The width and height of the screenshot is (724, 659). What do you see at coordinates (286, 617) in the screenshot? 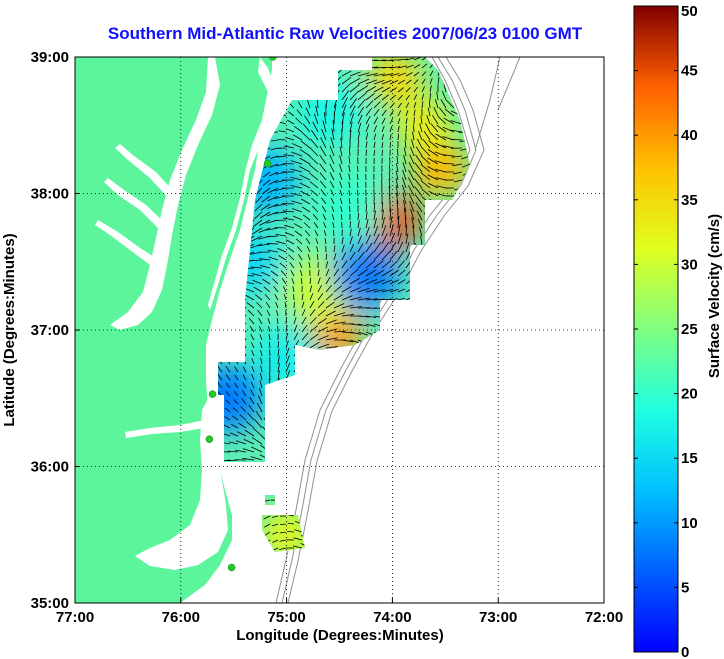
I see `x-tick-label: 75:00` at bounding box center [286, 617].